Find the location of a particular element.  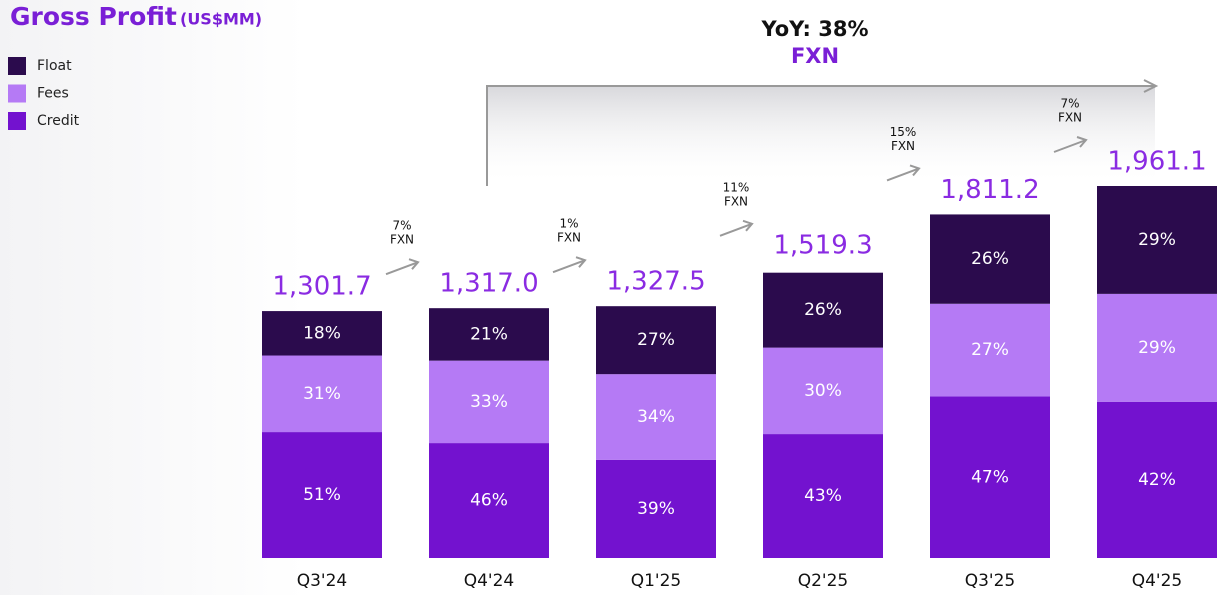

x-tick-label: Q4'25 is located at coordinates (1157, 581).